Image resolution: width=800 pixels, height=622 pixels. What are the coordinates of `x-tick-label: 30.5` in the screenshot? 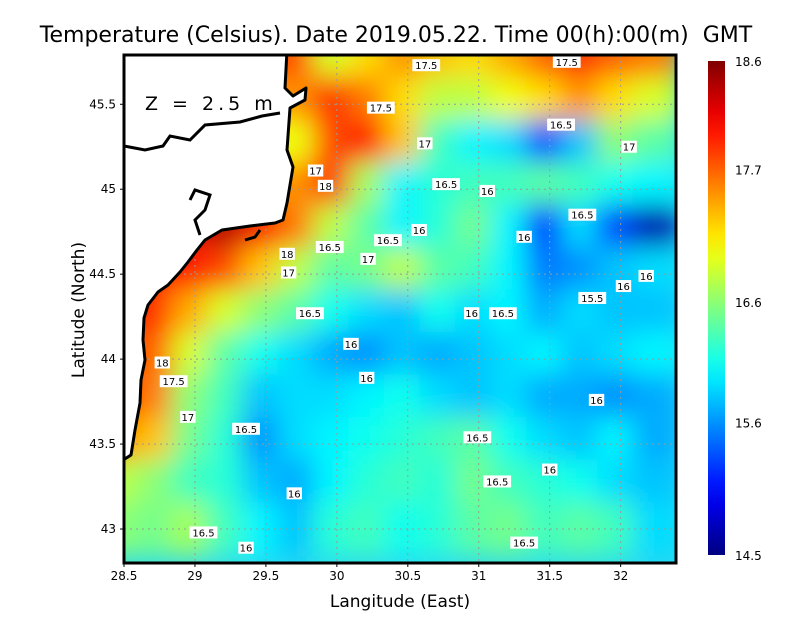 It's located at (407, 576).